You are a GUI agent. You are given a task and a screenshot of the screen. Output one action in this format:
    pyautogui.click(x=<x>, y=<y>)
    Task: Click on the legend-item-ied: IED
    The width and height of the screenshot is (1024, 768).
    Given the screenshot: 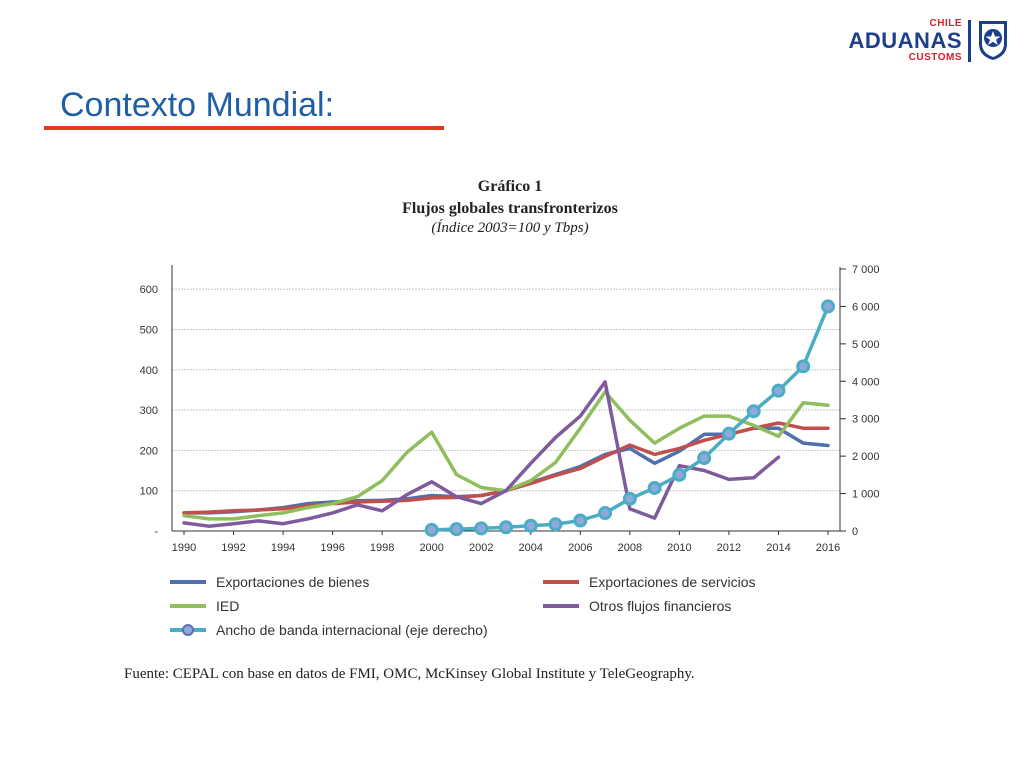 What is the action you would take?
    pyautogui.click(x=204, y=606)
    